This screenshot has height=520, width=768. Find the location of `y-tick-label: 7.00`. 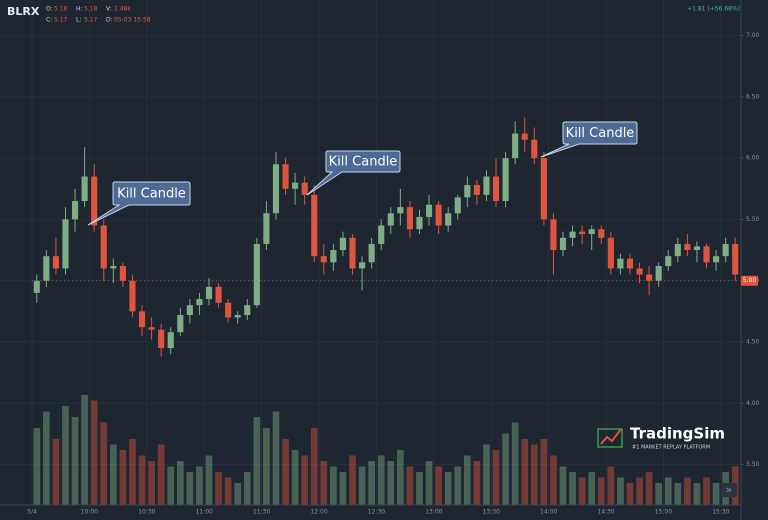

y-tick-label: 7.00 is located at coordinates (753, 35).